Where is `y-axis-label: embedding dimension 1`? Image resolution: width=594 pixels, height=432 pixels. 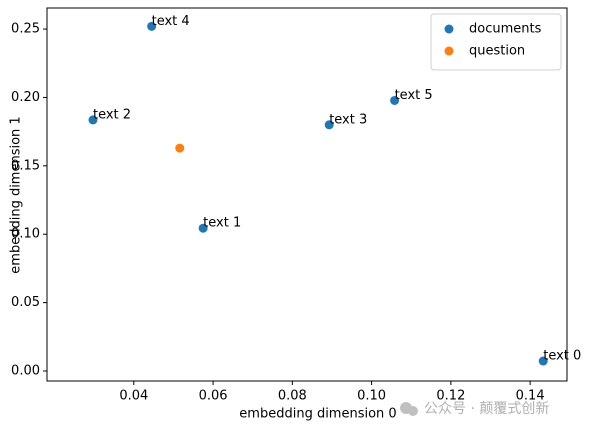 y-axis-label: embedding dimension 1 is located at coordinates (16, 194).